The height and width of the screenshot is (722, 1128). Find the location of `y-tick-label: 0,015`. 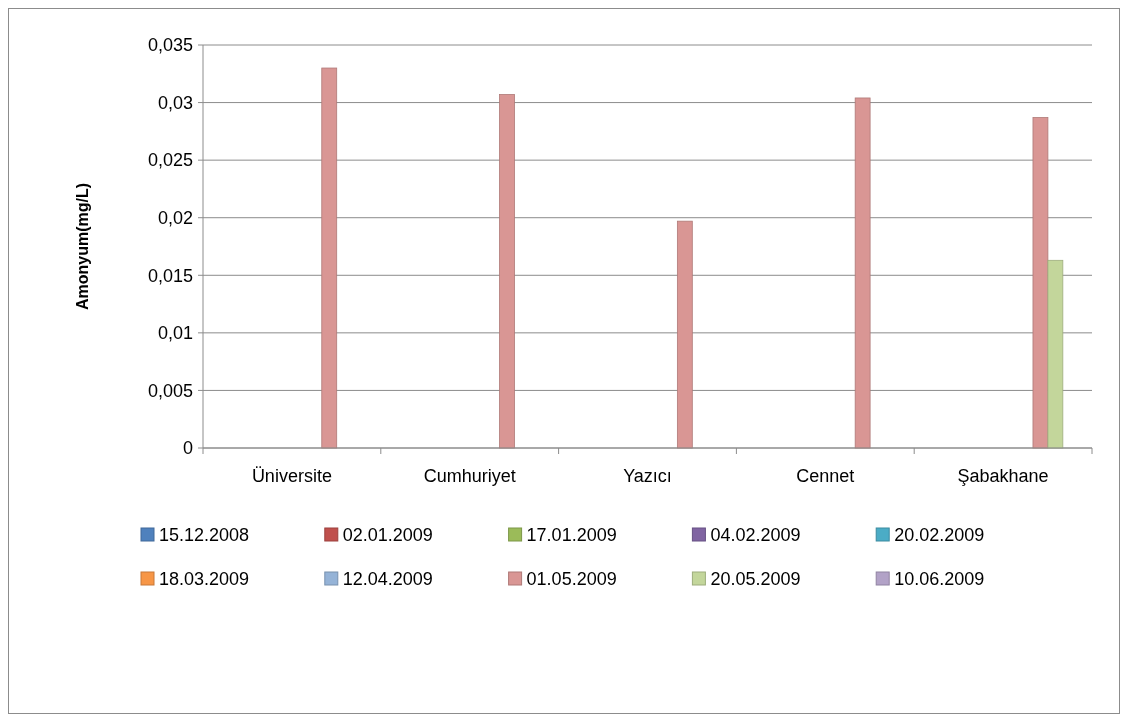

y-tick-label: 0,015 is located at coordinates (170, 275).